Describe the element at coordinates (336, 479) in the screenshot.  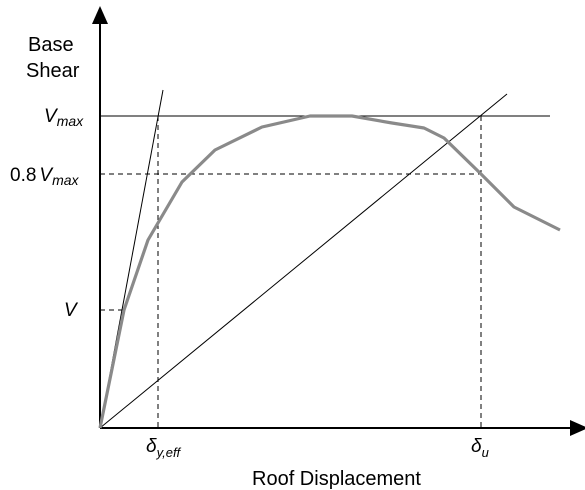
I see `x-axis-label: Roof Displacement` at that location.